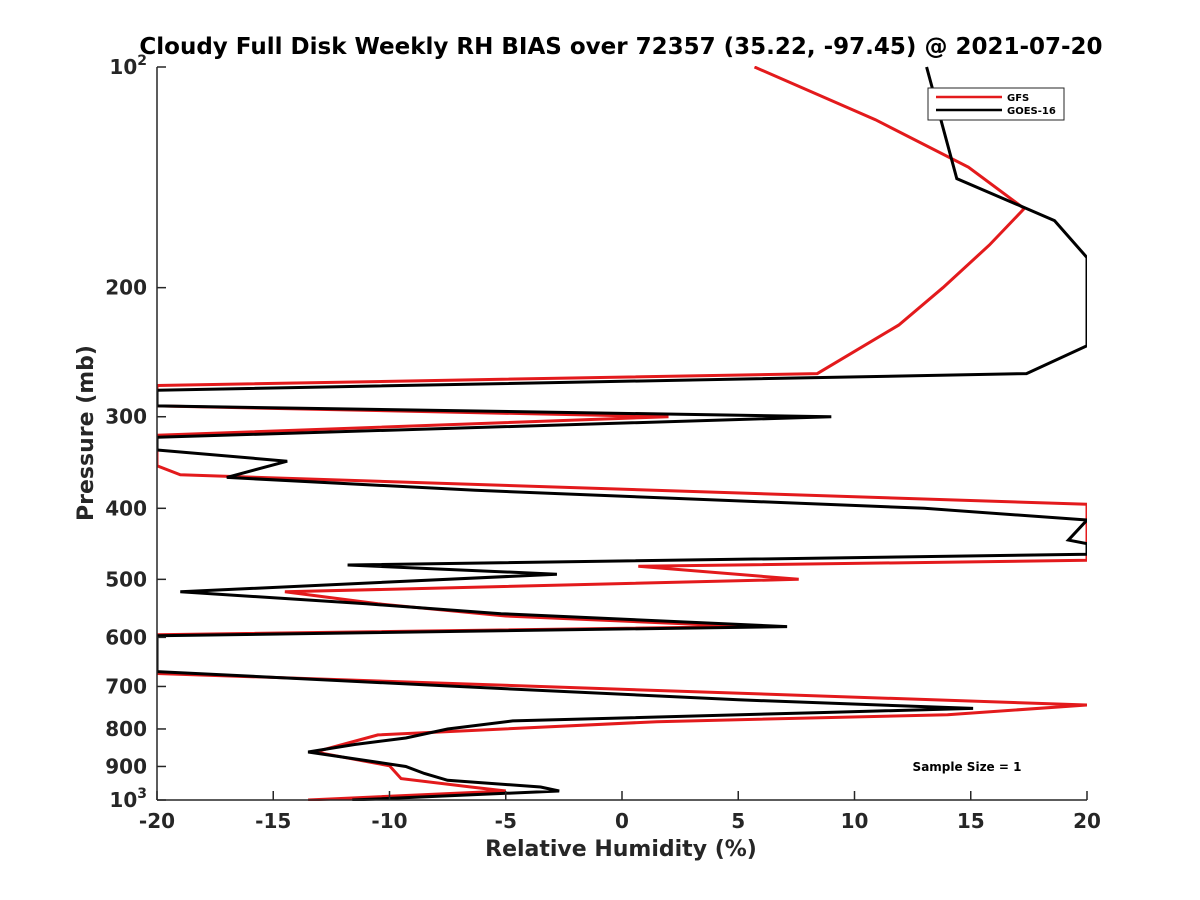 The width and height of the screenshot is (1200, 900). Describe the element at coordinates (126, 766) in the screenshot. I see `y-tick-label: 900` at that location.